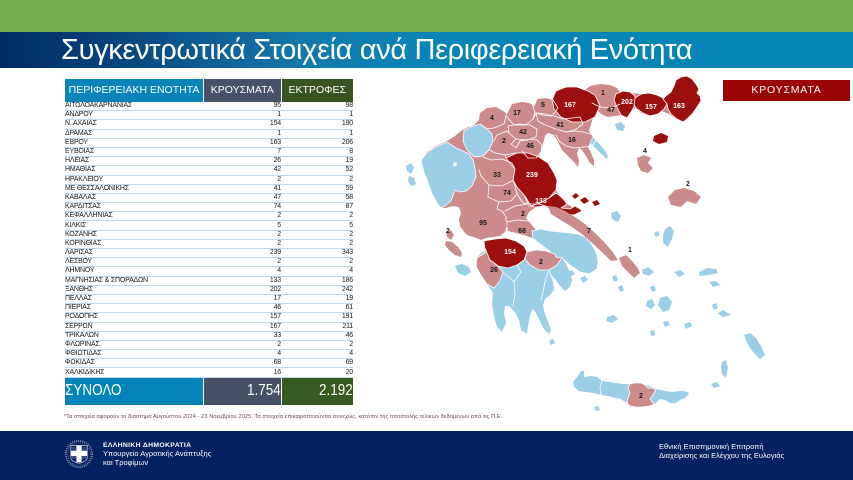  I want to click on svg-text: 157, so click(651, 107).